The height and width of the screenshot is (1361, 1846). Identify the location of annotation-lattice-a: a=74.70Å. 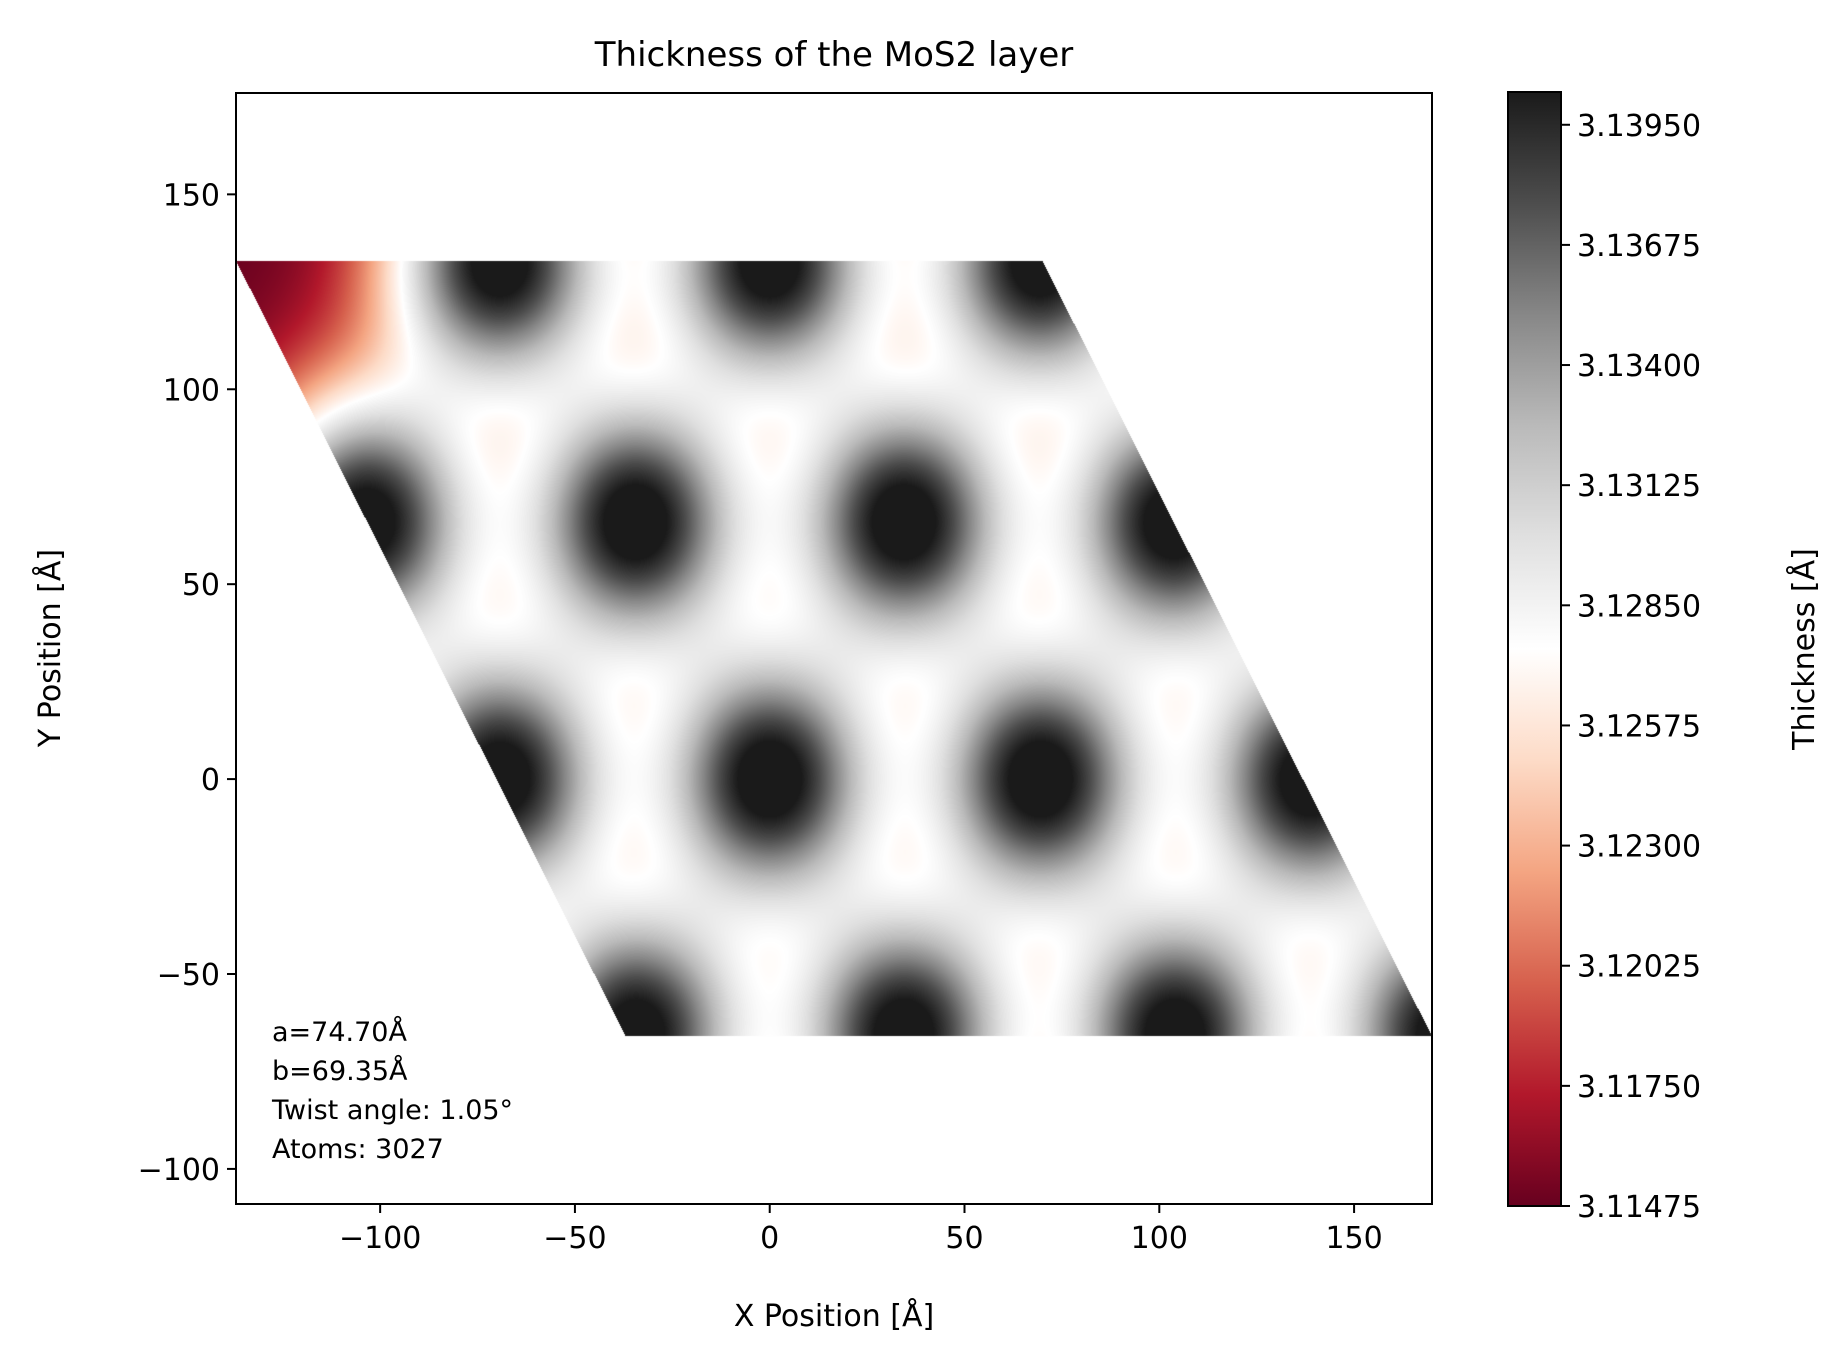
(339, 1032).